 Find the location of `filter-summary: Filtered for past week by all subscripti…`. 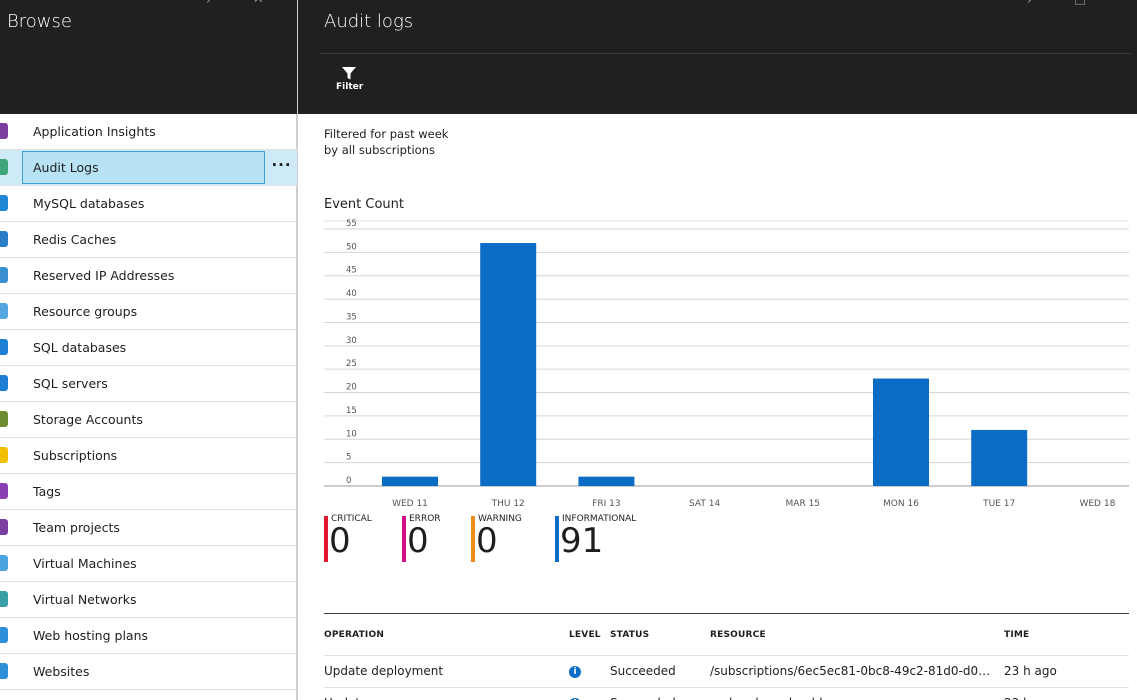

filter-summary: Filtered for past week by all subscripti… is located at coordinates (386, 142).